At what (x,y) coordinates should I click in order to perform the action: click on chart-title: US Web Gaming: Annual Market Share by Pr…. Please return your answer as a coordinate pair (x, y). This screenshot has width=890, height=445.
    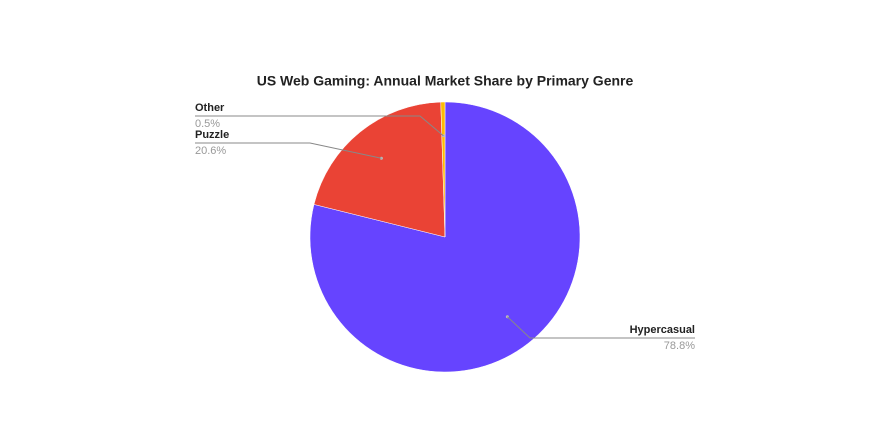
    Looking at the image, I should click on (445, 81).